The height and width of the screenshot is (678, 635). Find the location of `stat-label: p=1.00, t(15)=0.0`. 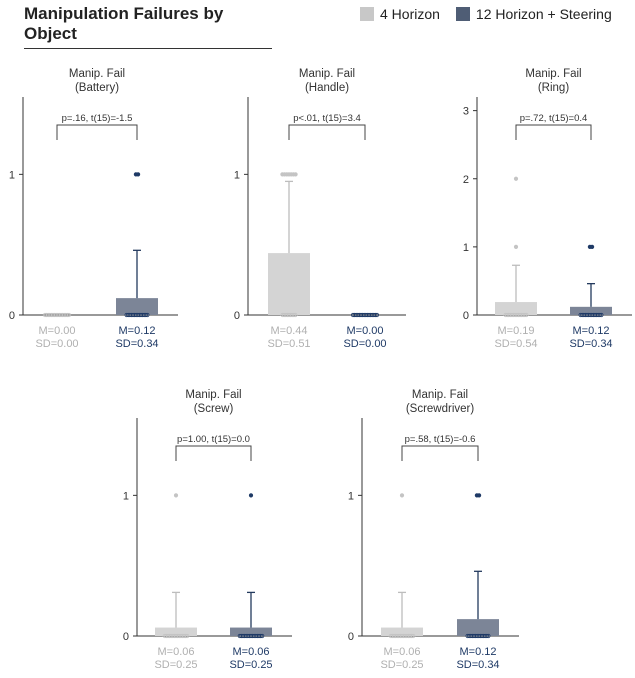

stat-label: p=1.00, t(15)=0.0 is located at coordinates (213, 439).